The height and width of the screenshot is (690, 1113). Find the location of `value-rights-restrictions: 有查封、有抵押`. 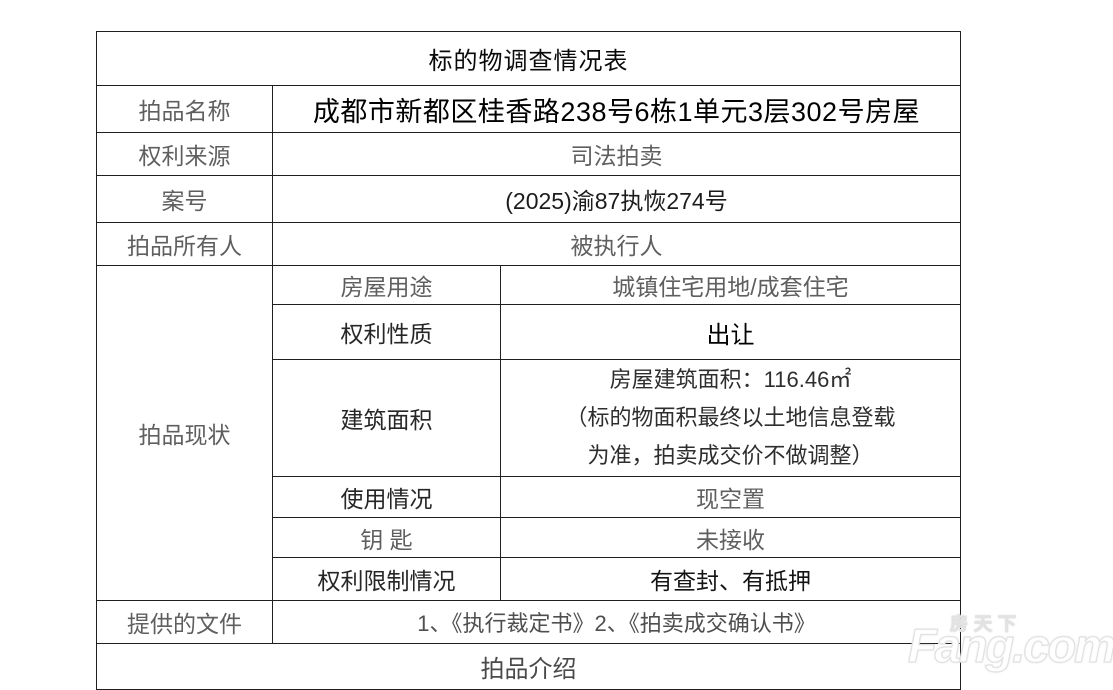

value-rights-restrictions: 有查封、有抵押 is located at coordinates (730, 579).